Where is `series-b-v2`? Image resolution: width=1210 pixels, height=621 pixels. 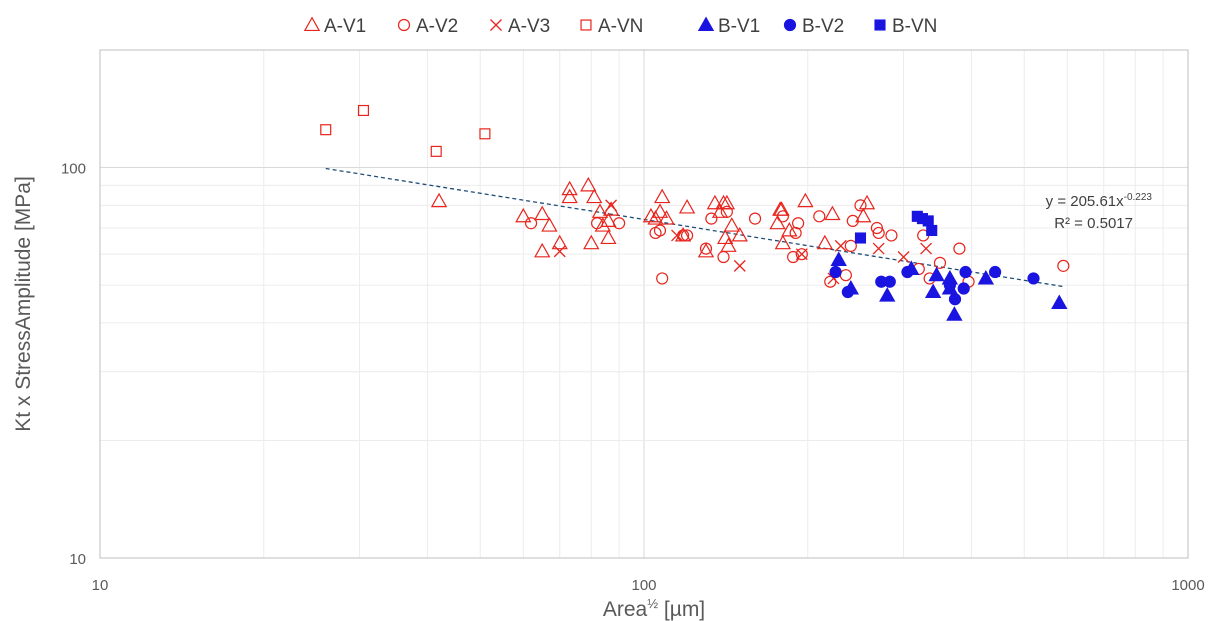
series-b-v2 is located at coordinates (934, 285).